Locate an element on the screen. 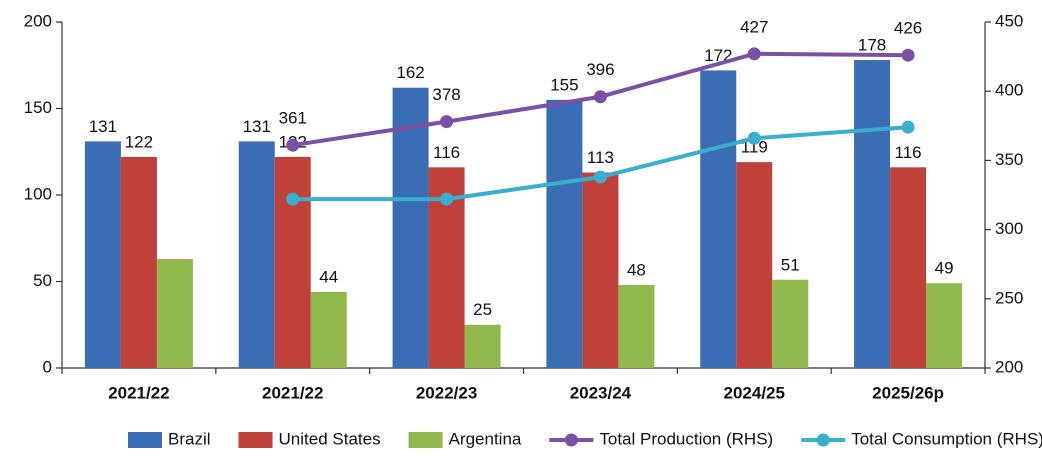 Image resolution: width=1042 pixels, height=459 pixels. legend-label: United States is located at coordinates (330, 438).